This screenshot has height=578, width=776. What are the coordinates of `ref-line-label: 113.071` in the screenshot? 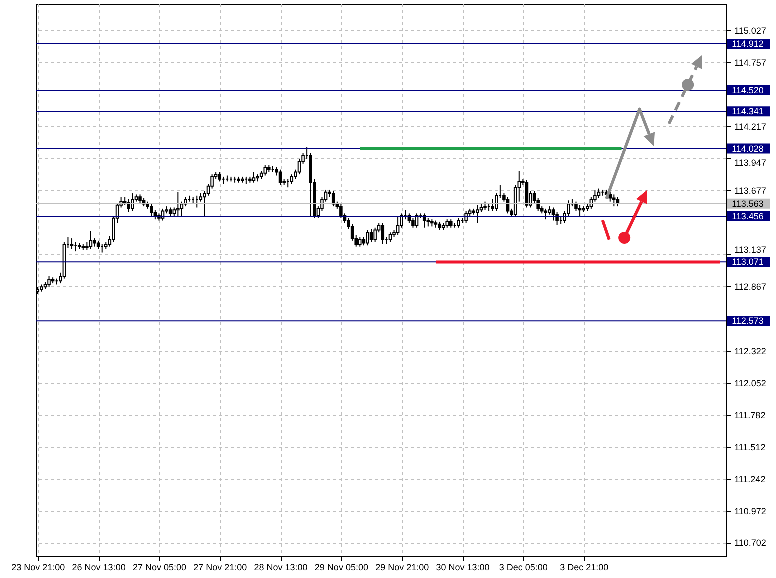 It's located at (748, 262).